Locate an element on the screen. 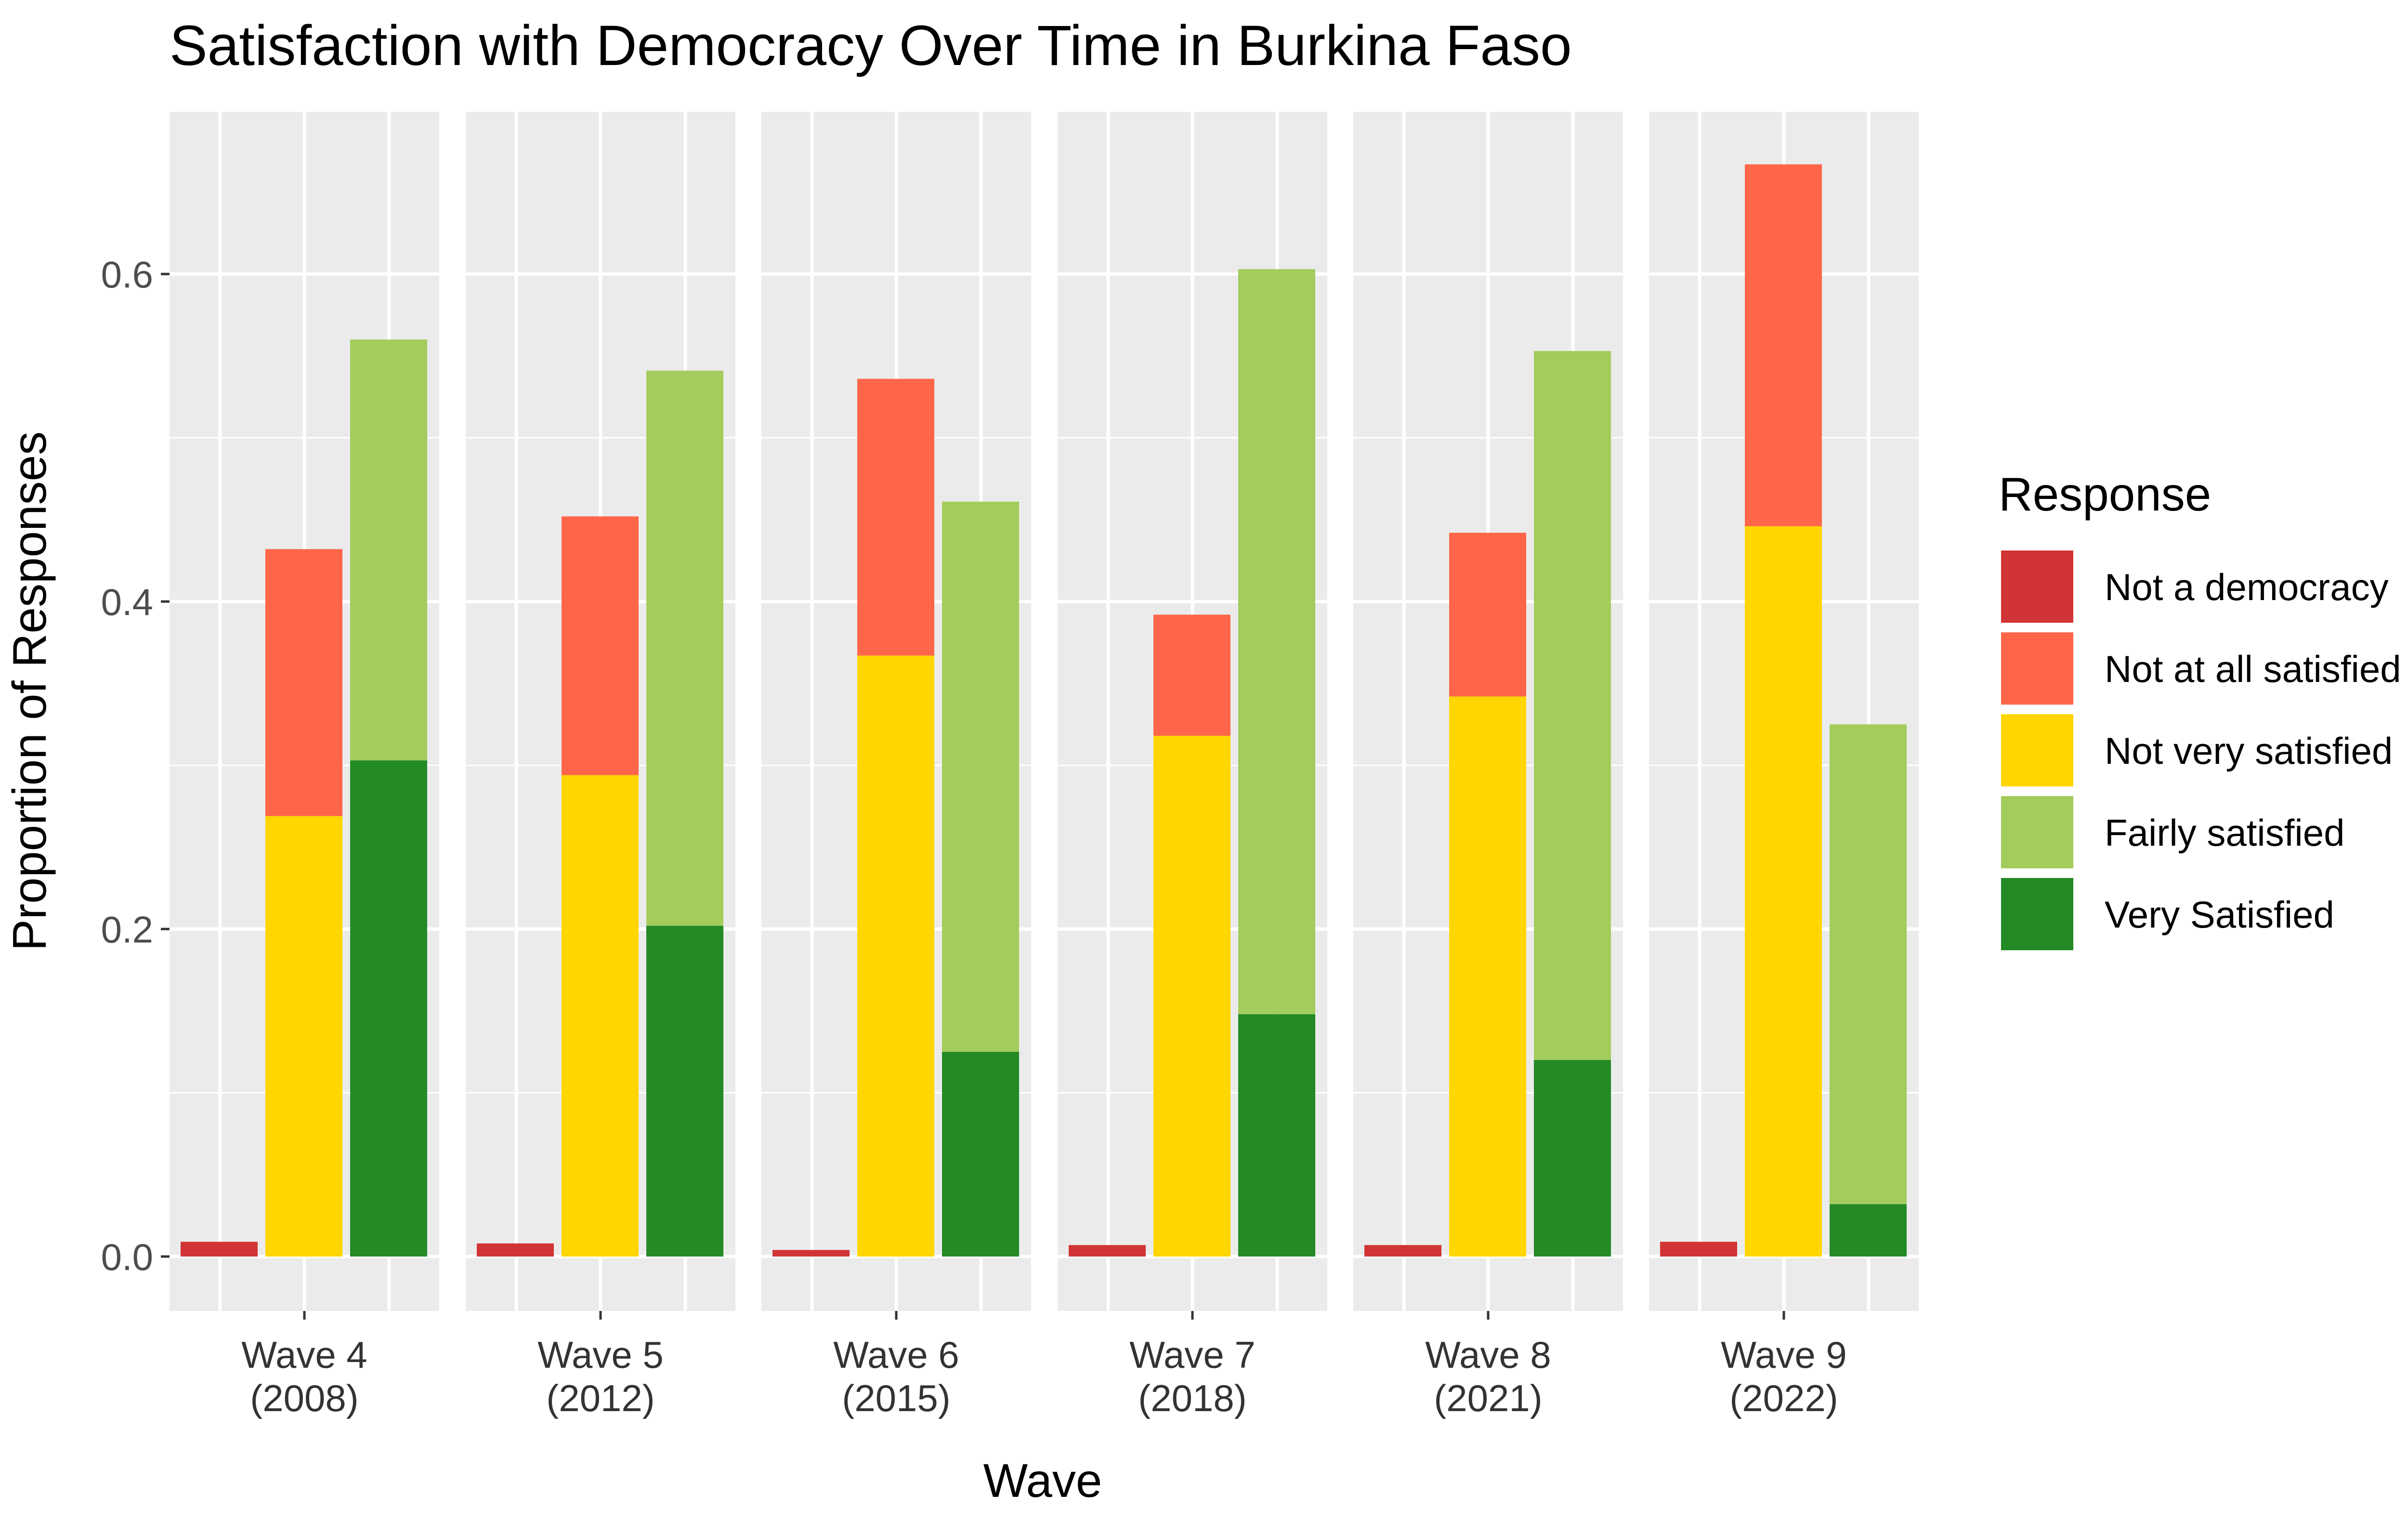 This screenshot has width=2408, height=1519. facet-panel: Wave 9(2022) is located at coordinates (1784, 765).